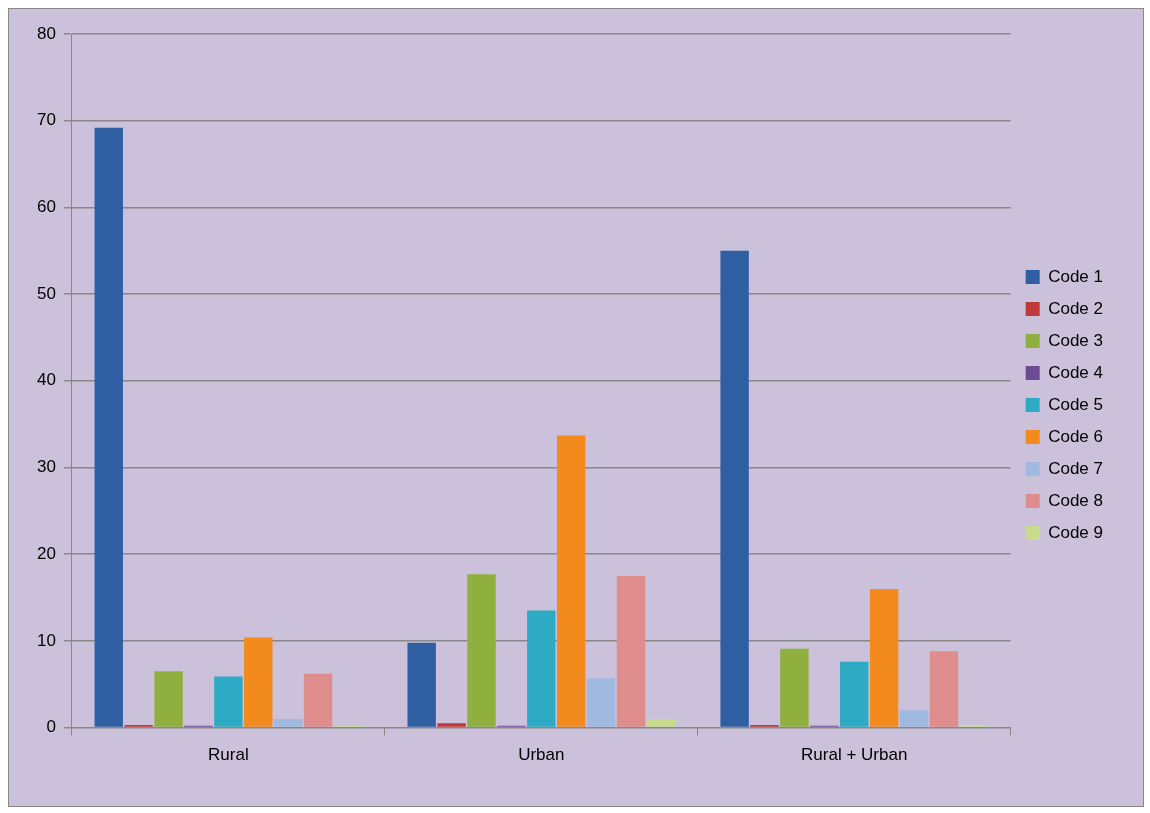 The image size is (1150, 813). What do you see at coordinates (1076, 468) in the screenshot?
I see `legend-label: Code 7` at bounding box center [1076, 468].